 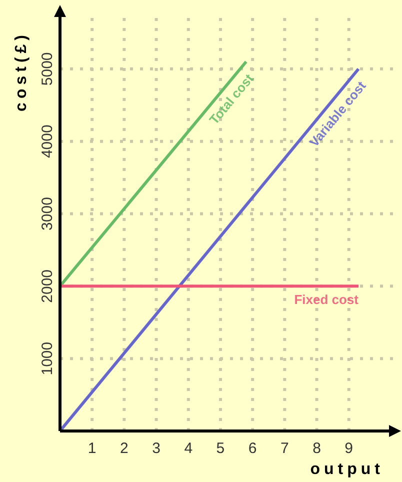 I want to click on y-tick-label: 1000, so click(x=47, y=359).